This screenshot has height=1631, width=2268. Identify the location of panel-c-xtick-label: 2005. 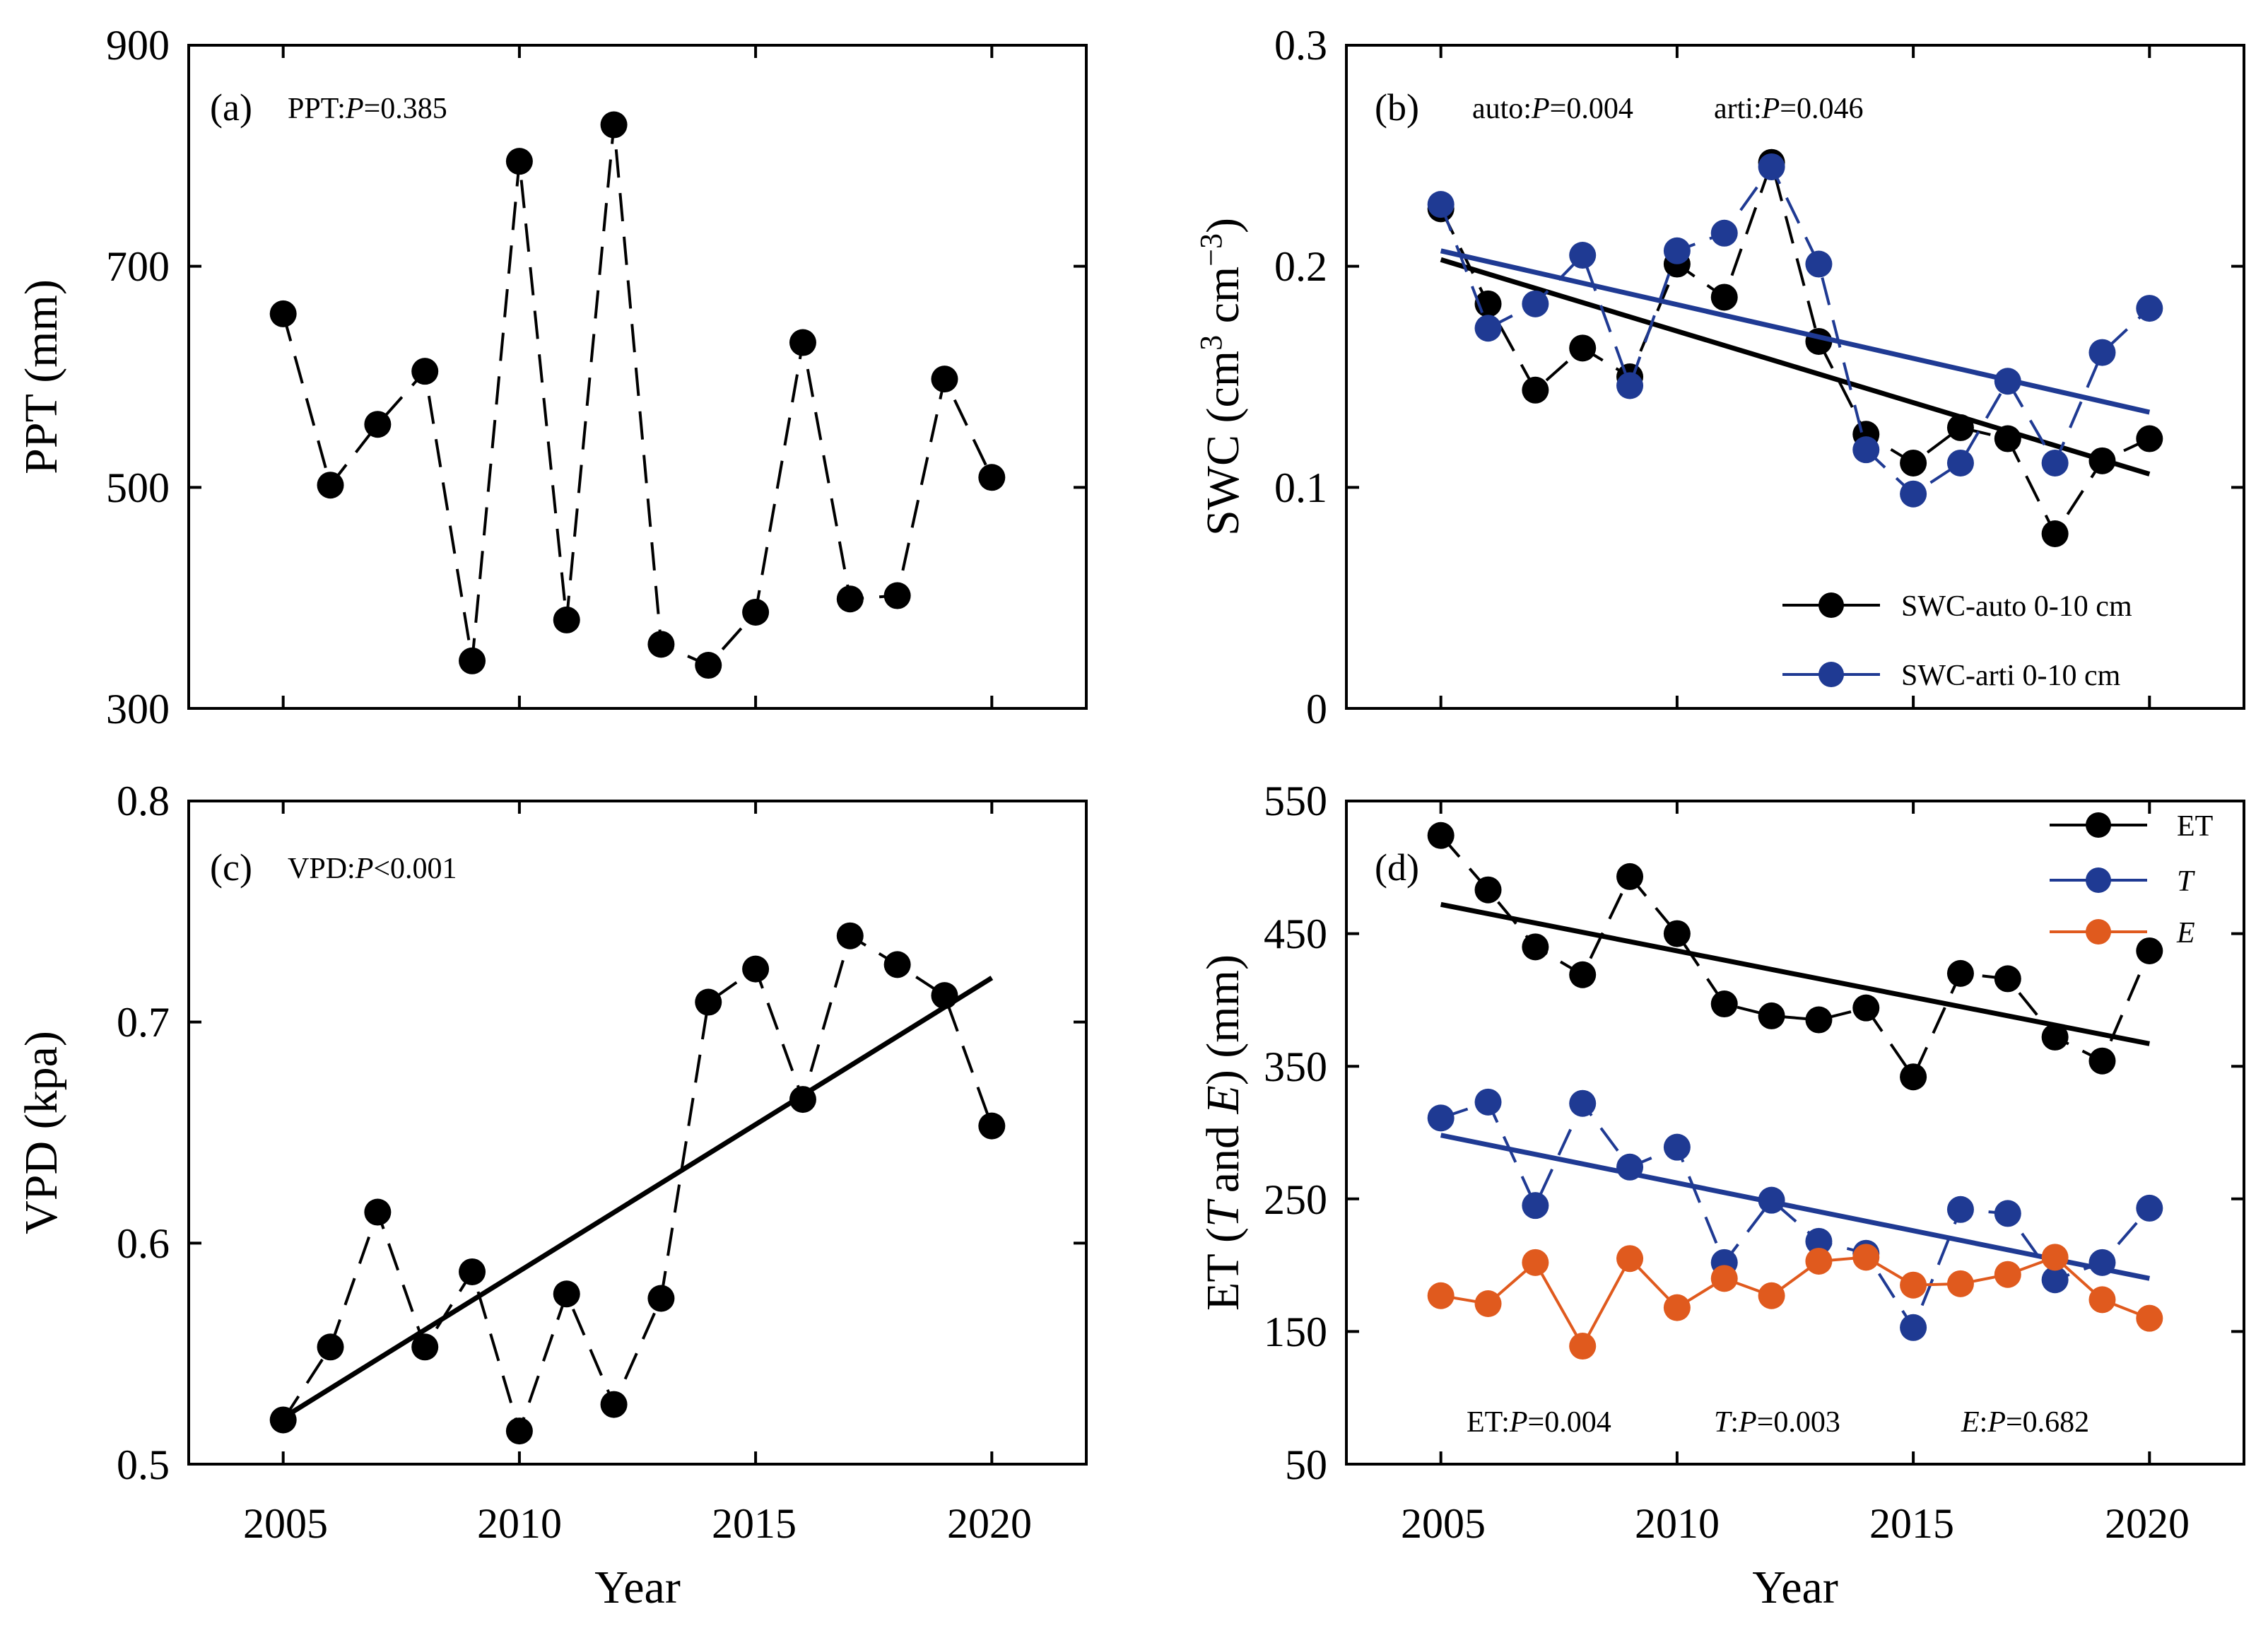
(285, 1524).